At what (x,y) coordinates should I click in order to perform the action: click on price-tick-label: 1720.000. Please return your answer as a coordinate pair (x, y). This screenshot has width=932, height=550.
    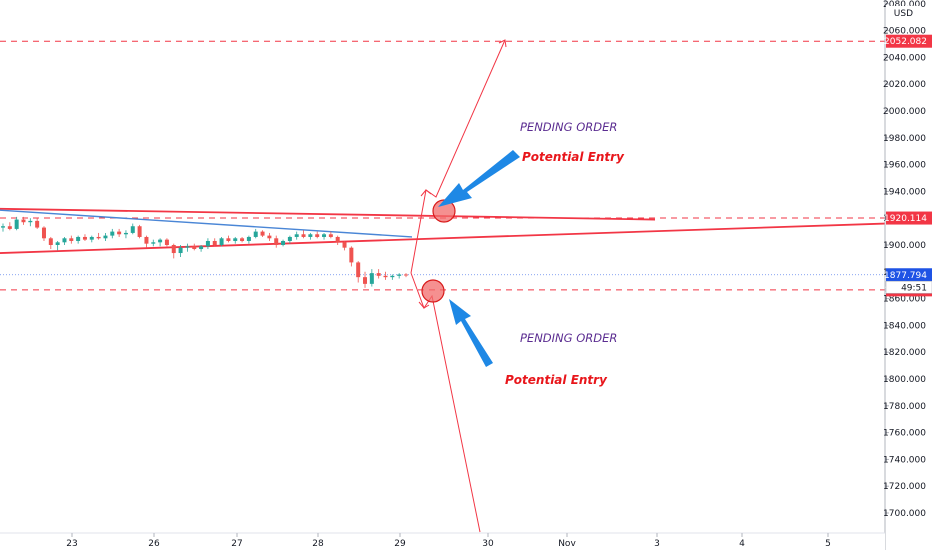
    Looking at the image, I should click on (904, 487).